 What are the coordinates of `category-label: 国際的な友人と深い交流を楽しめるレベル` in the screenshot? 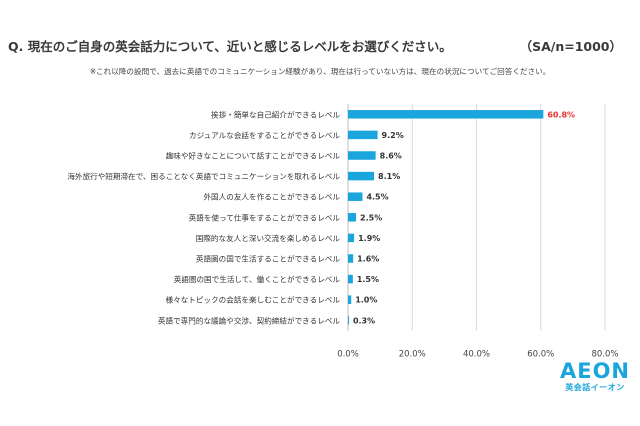 It's located at (268, 238).